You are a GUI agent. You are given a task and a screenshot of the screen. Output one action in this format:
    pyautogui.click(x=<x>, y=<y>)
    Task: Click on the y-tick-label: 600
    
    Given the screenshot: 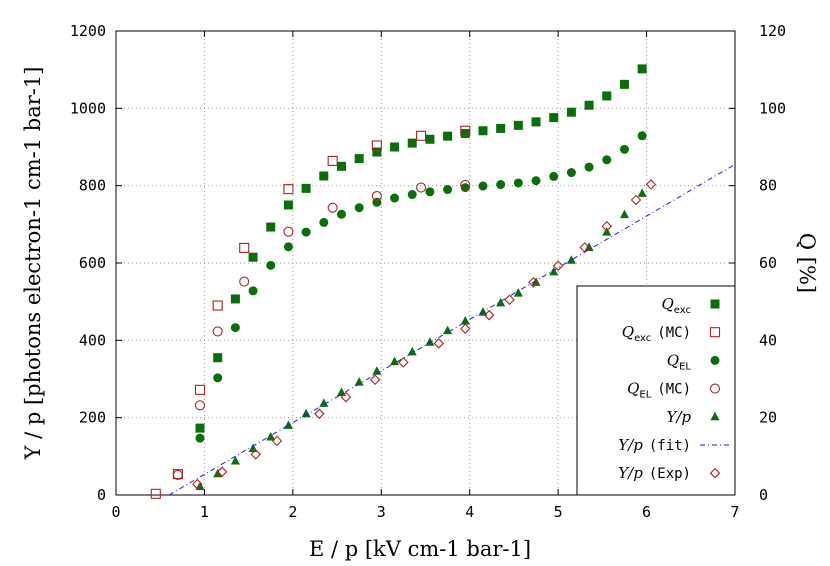 What is the action you would take?
    pyautogui.click(x=92, y=263)
    